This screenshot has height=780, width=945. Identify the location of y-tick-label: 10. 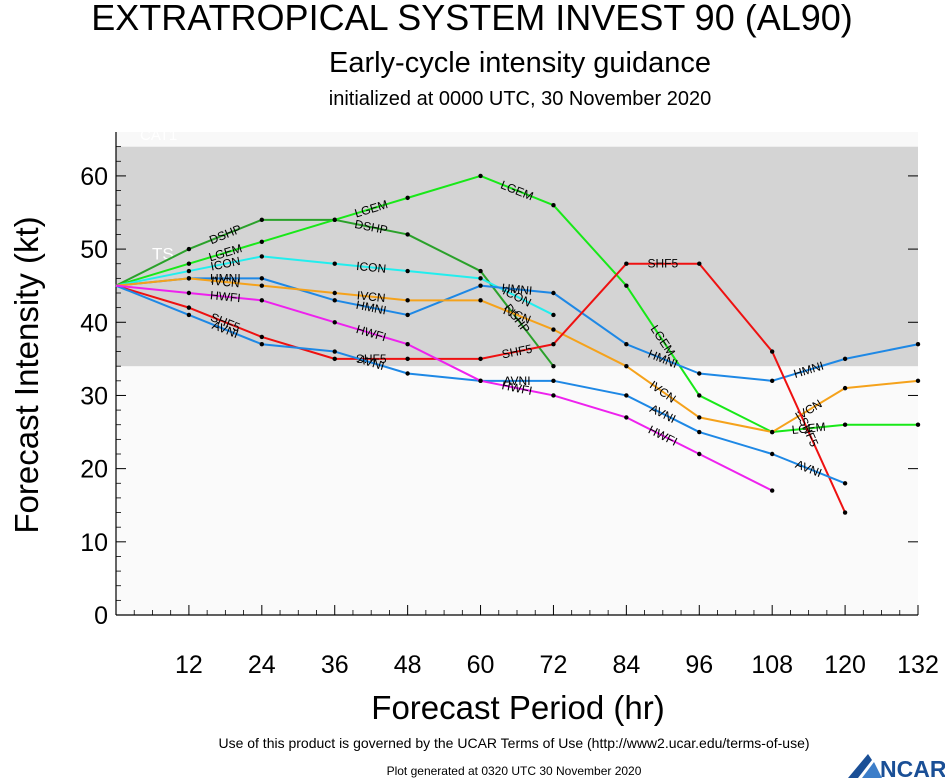
(94, 543).